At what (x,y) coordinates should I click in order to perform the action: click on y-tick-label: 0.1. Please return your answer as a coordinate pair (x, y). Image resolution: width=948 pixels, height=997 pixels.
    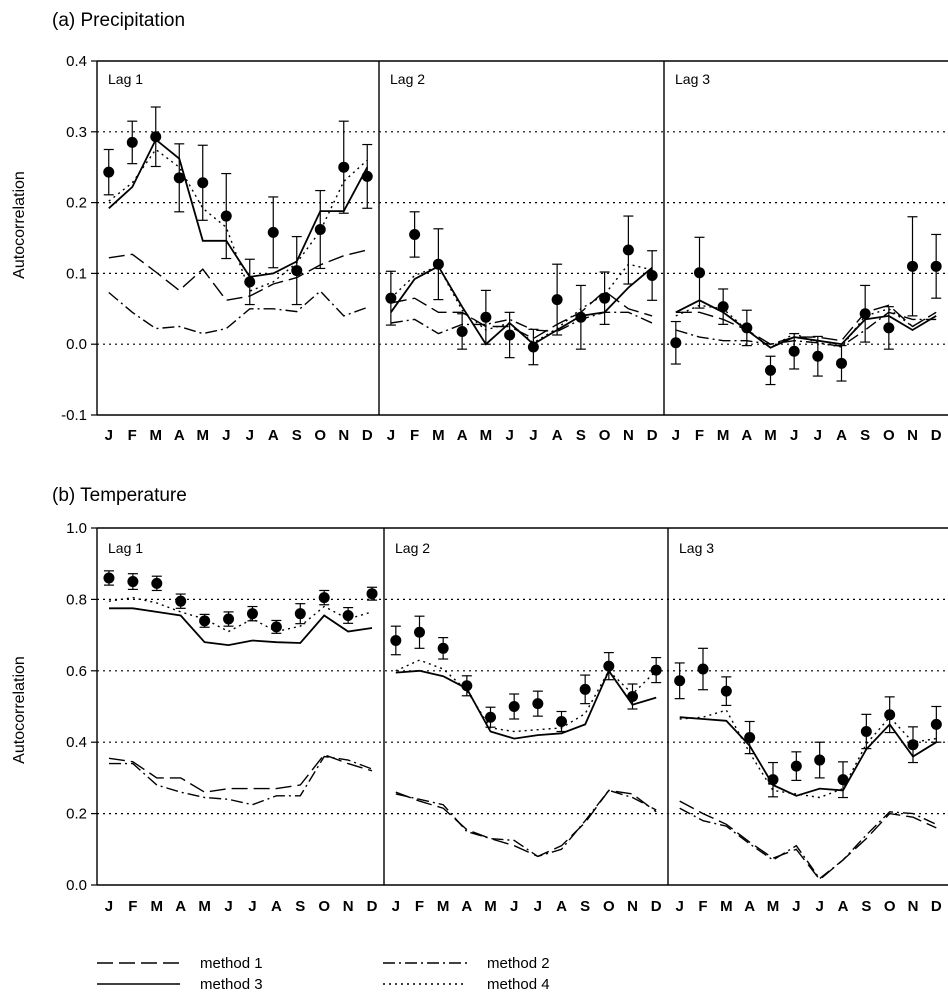
    Looking at the image, I should click on (76, 273).